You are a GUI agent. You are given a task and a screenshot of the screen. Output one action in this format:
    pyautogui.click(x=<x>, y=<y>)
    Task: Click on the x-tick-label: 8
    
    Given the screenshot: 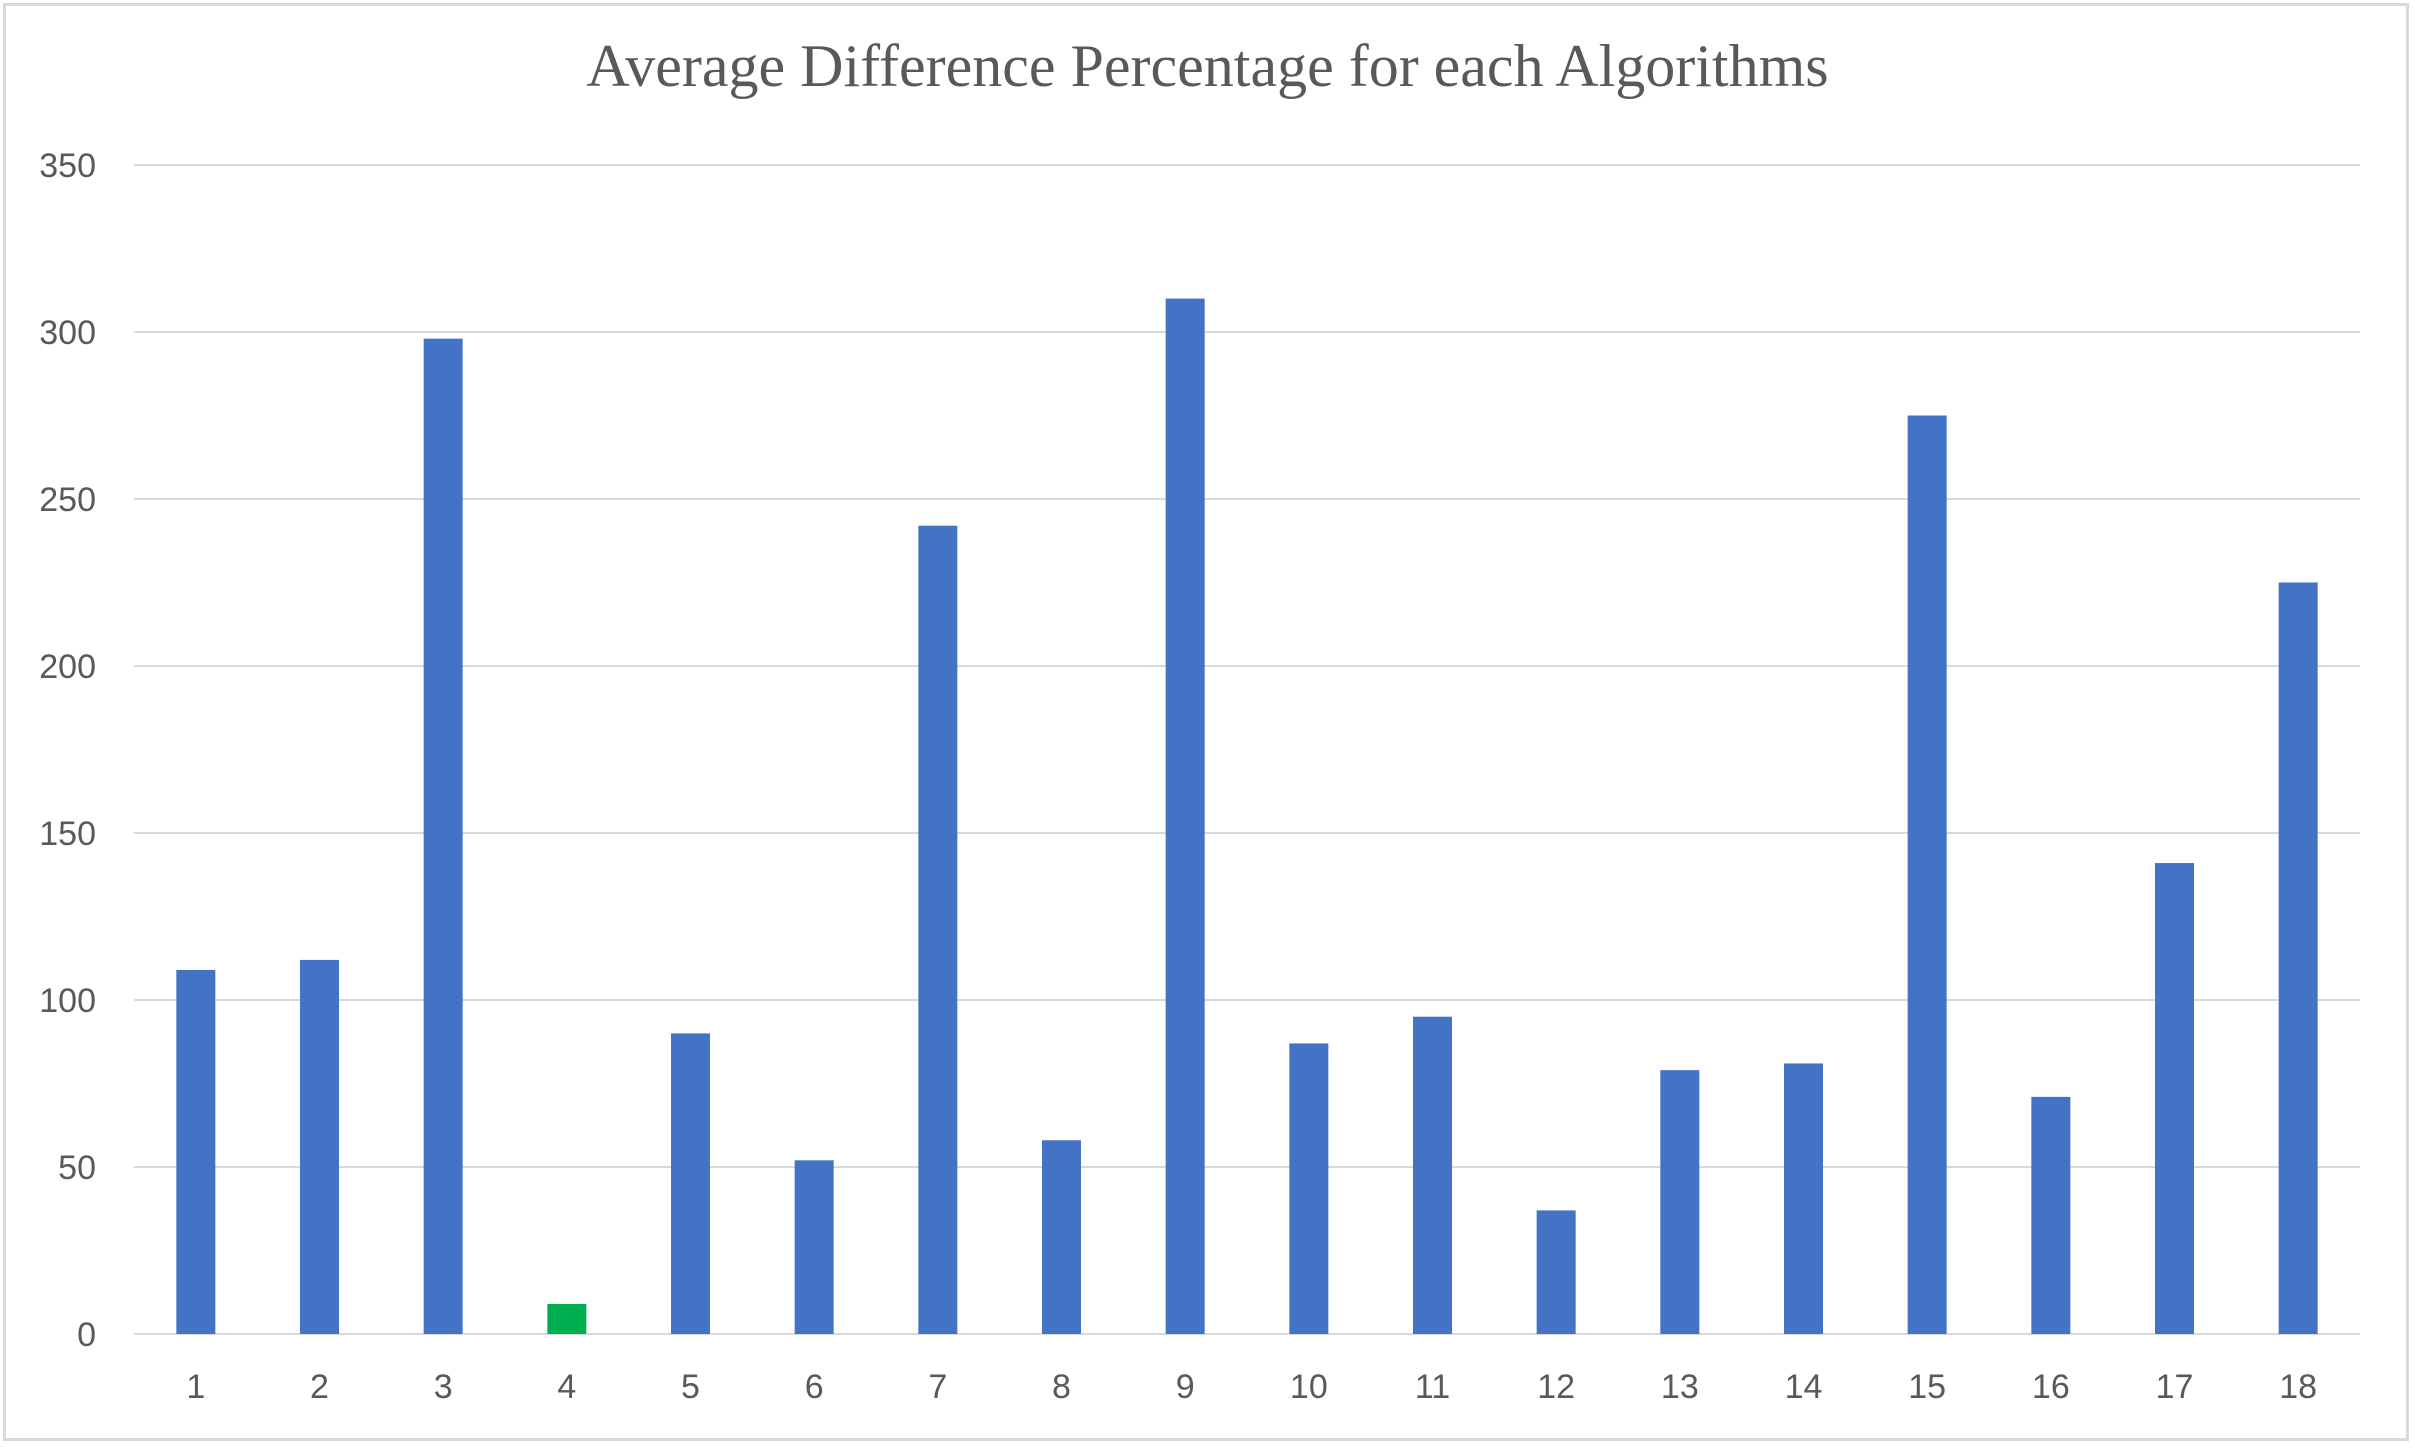 What is the action you would take?
    pyautogui.click(x=1061, y=1387)
    